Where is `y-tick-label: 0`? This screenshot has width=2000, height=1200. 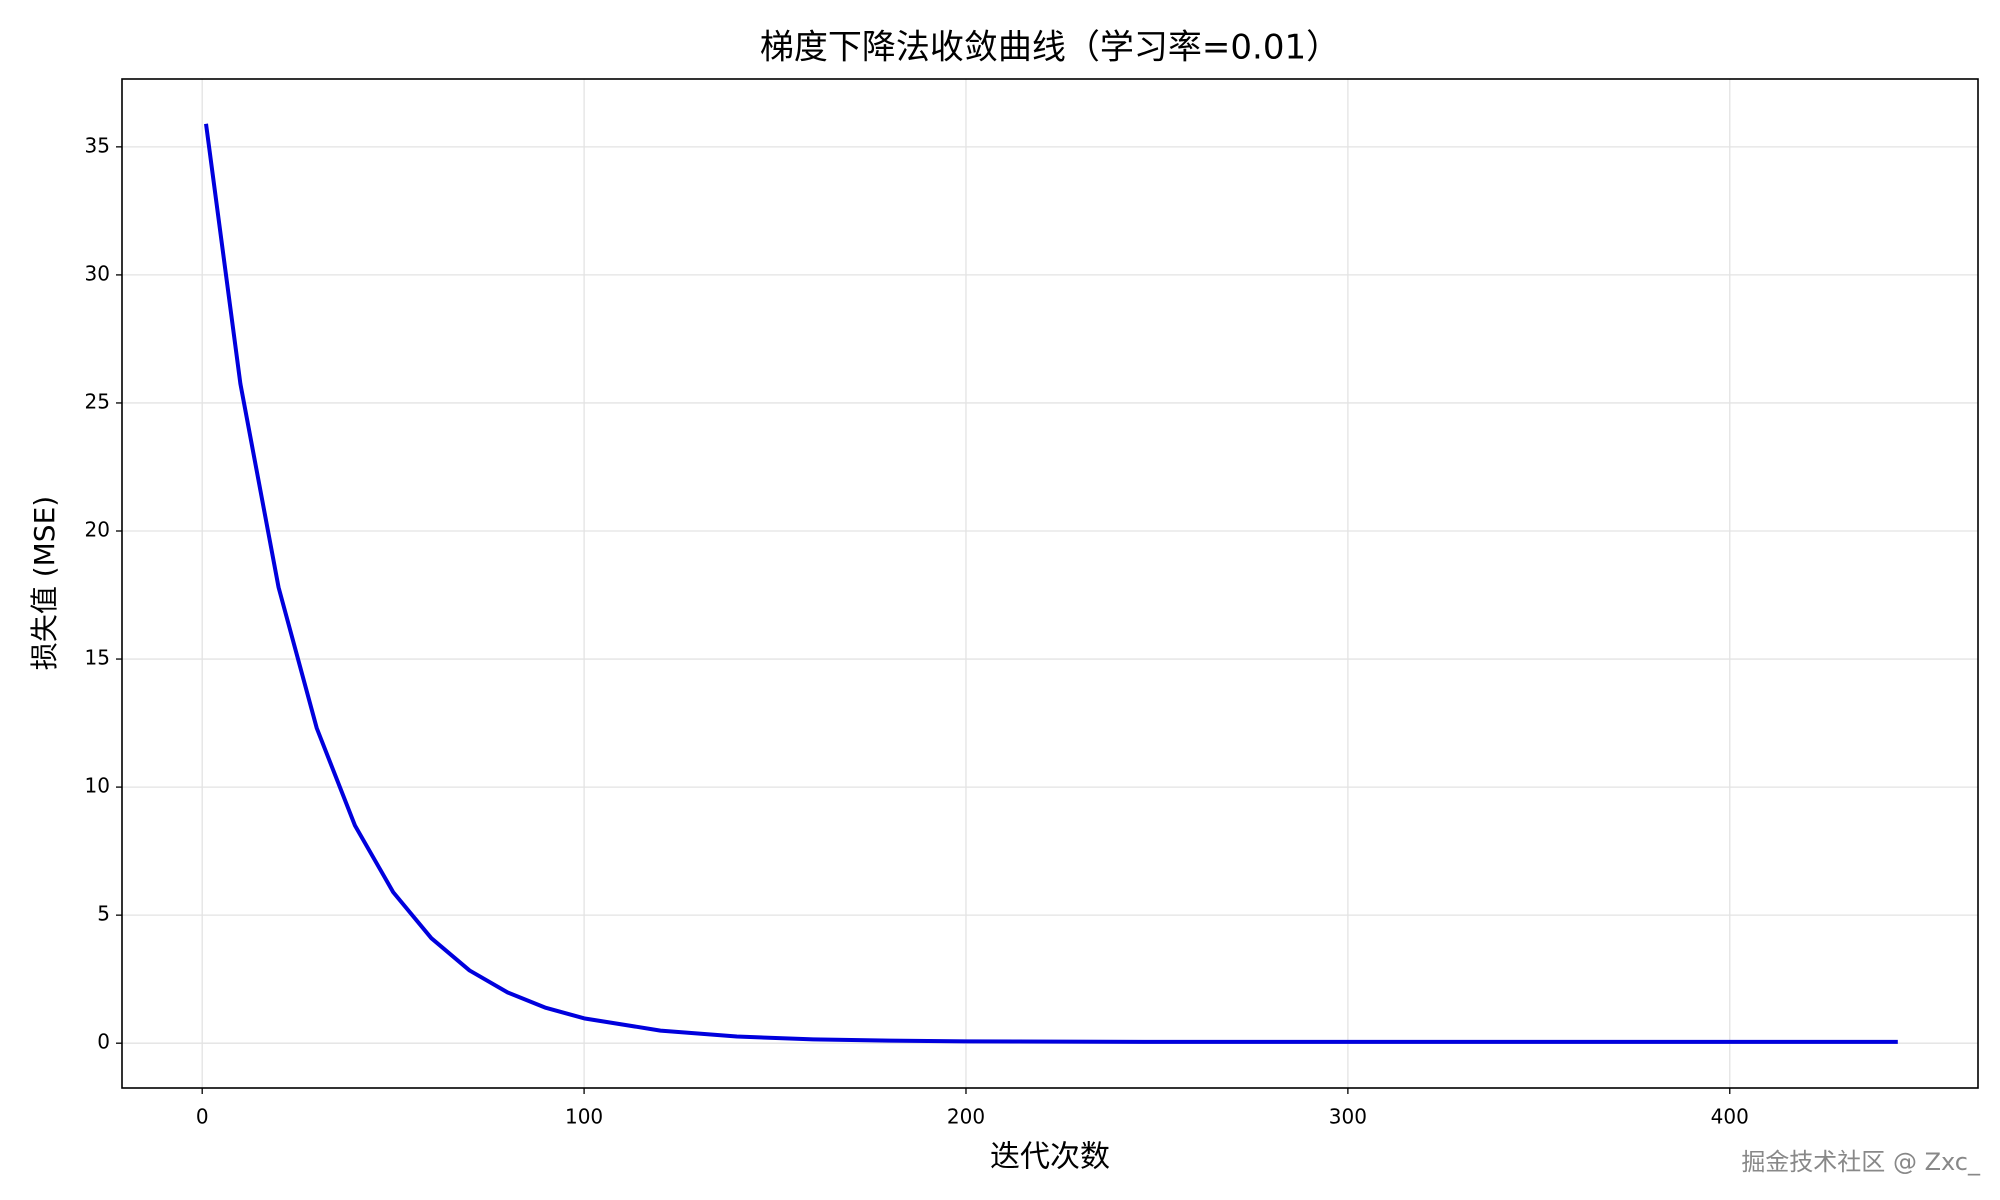 y-tick-label: 0 is located at coordinates (103, 1042).